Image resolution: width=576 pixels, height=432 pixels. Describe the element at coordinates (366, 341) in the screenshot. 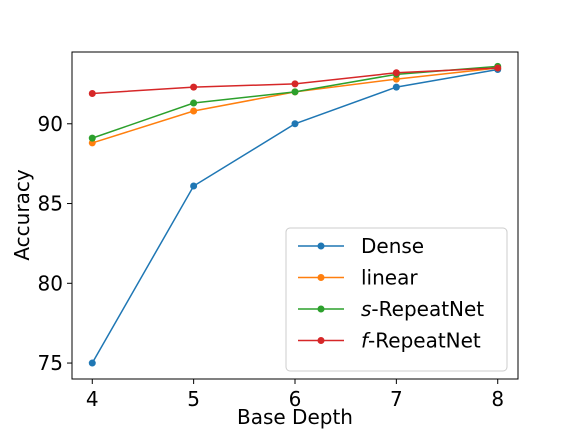

I see `legend-label-italic: f` at that location.